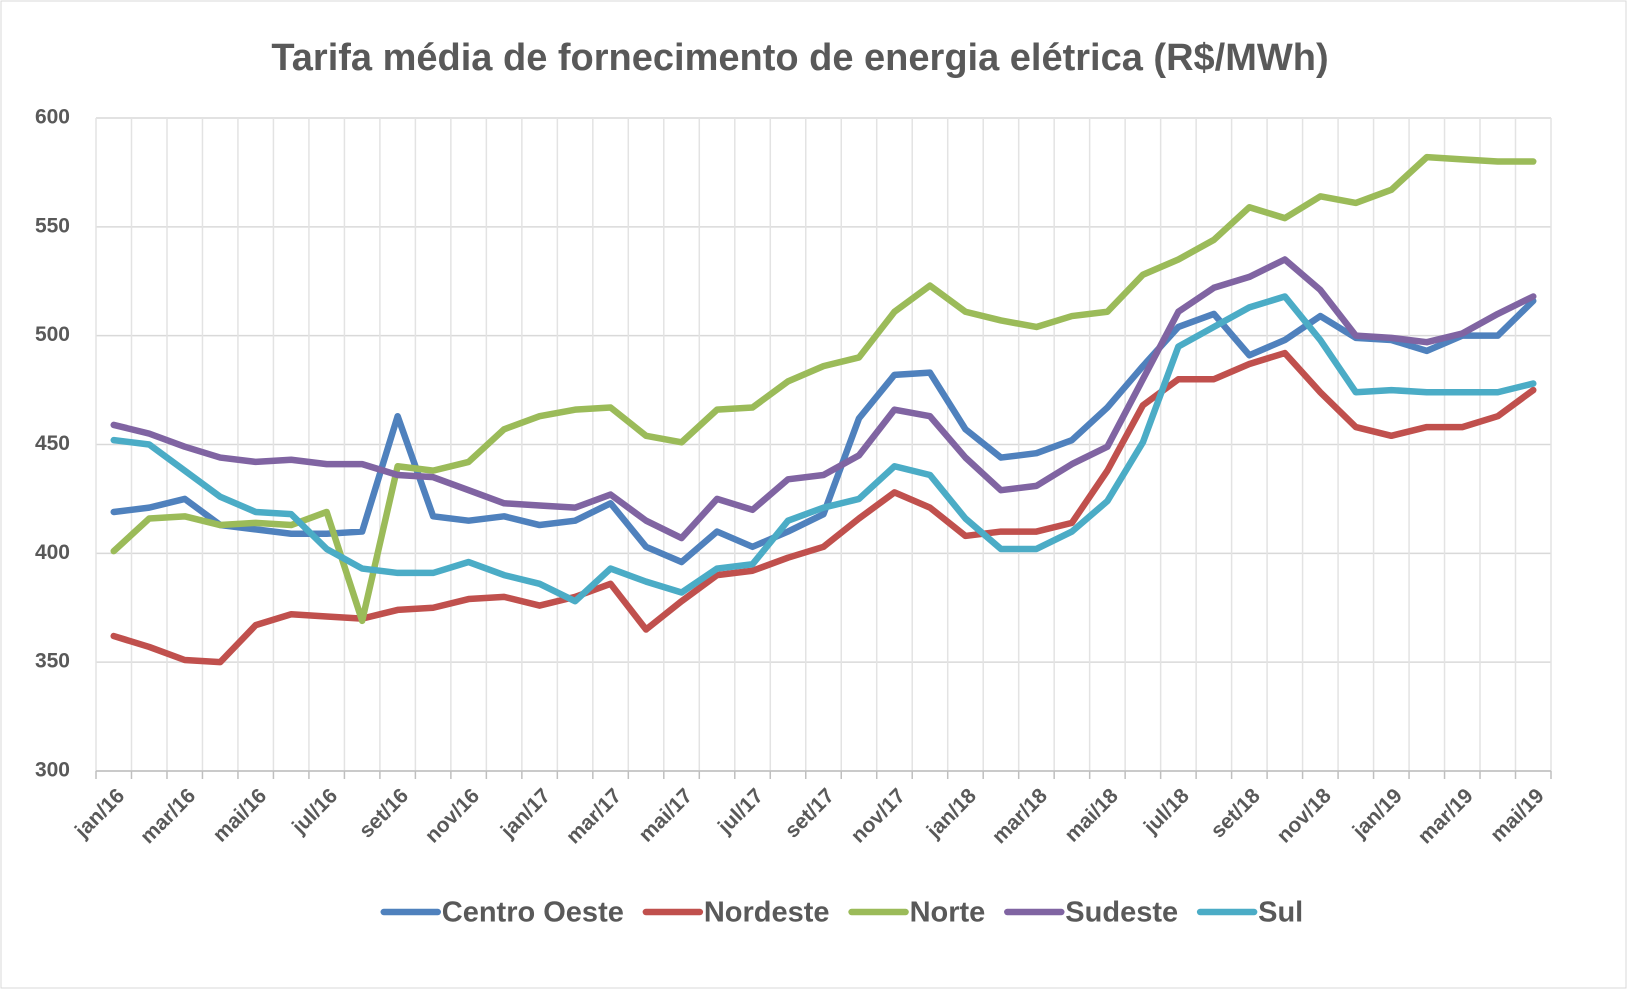 The height and width of the screenshot is (989, 1627). I want to click on y-tick-label: 500, so click(52, 334).